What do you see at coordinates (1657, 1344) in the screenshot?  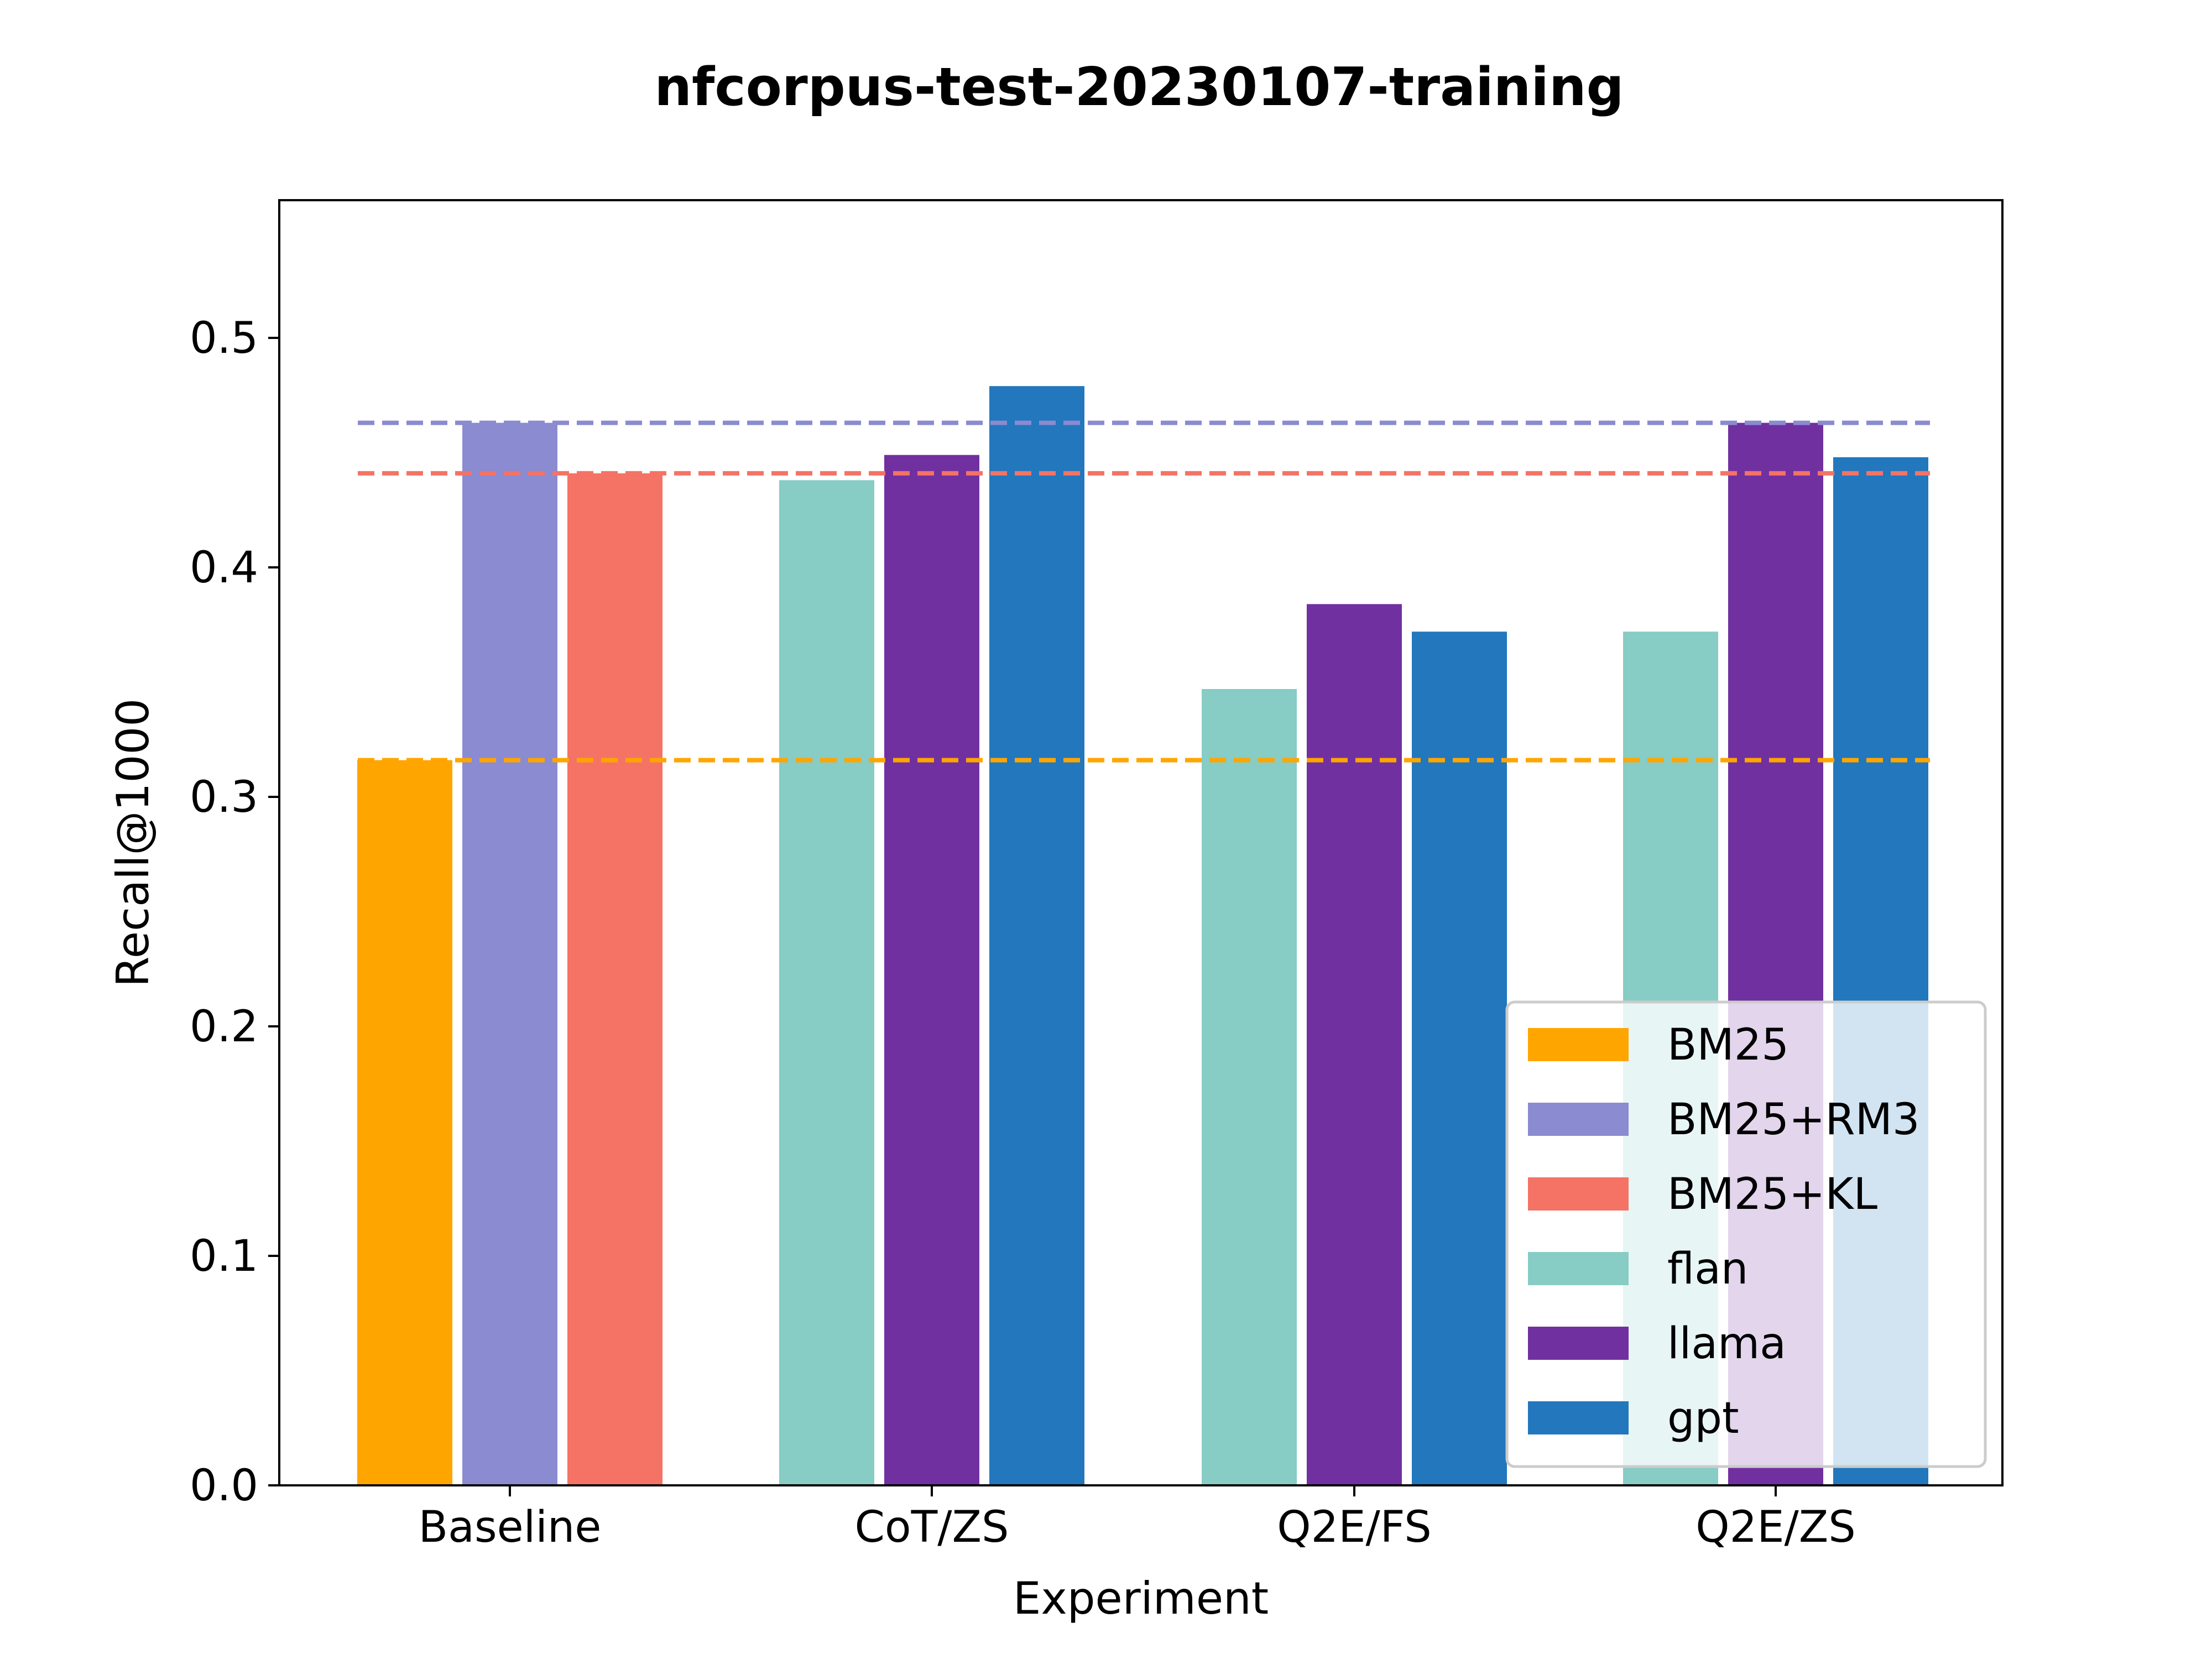 I see `legend-item-llama: llama` at bounding box center [1657, 1344].